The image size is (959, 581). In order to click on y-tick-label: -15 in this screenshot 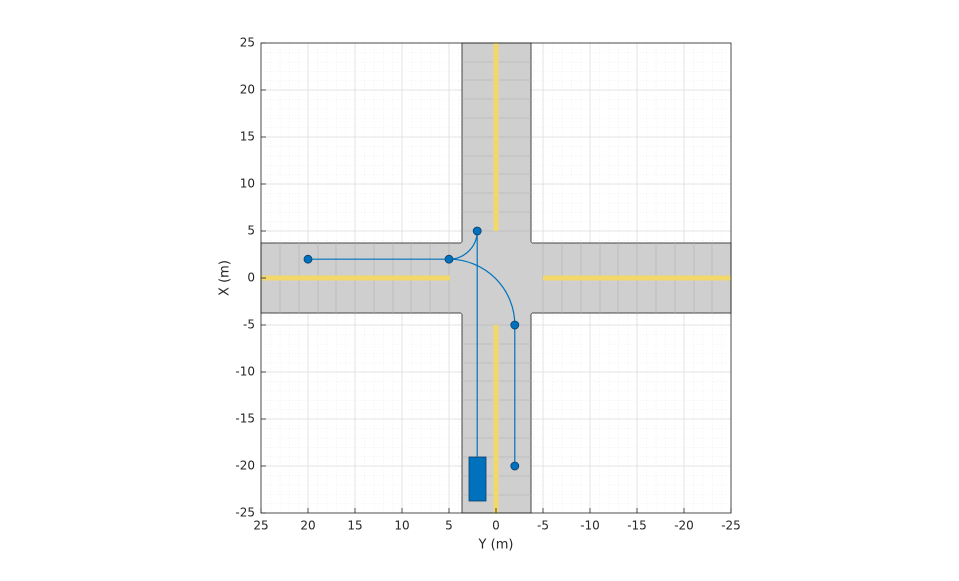, I will do `click(245, 419)`.